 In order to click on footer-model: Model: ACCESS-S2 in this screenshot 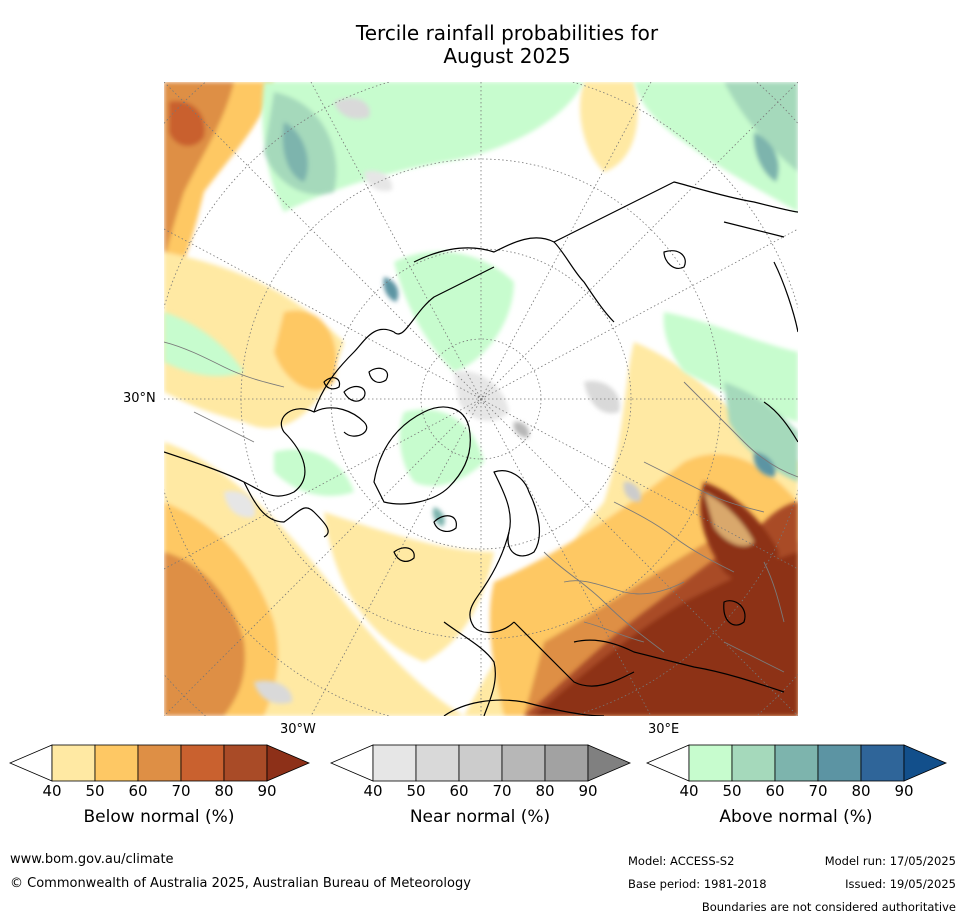, I will do `click(681, 861)`.